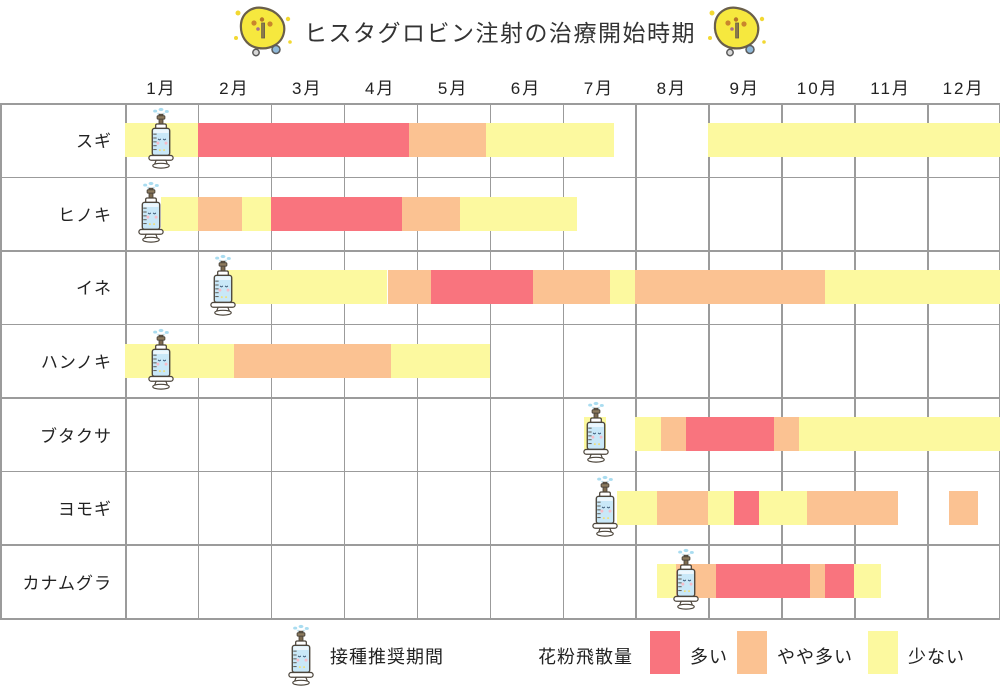 This screenshot has width=1000, height=692. Describe the element at coordinates (67, 583) in the screenshot. I see `row-label-7: カナムグラ` at that location.